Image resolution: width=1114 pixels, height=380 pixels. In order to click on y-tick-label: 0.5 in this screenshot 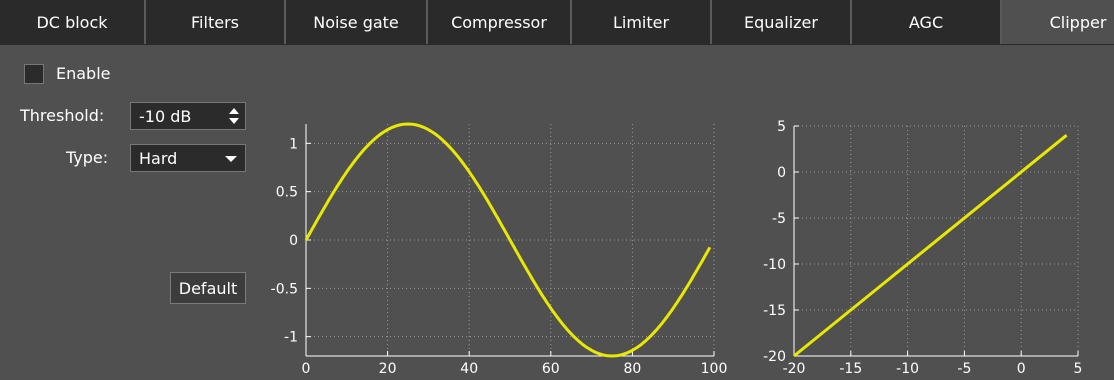, I will do `click(287, 193)`.